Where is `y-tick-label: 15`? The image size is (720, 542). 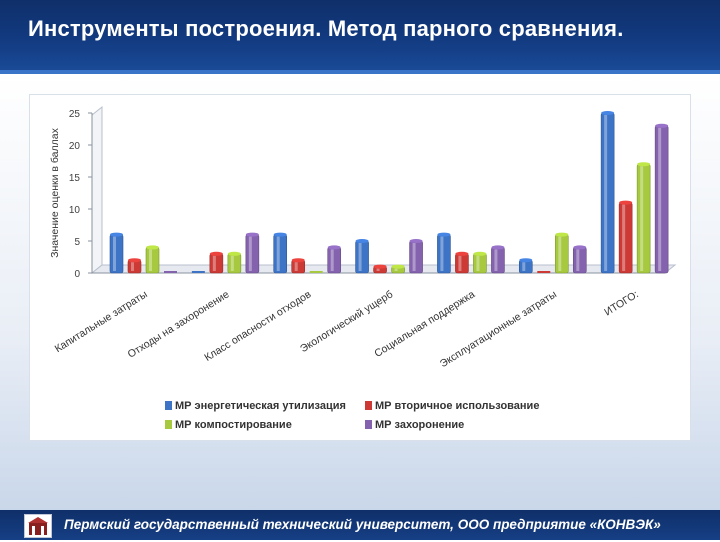 y-tick-label: 15 is located at coordinates (75, 178).